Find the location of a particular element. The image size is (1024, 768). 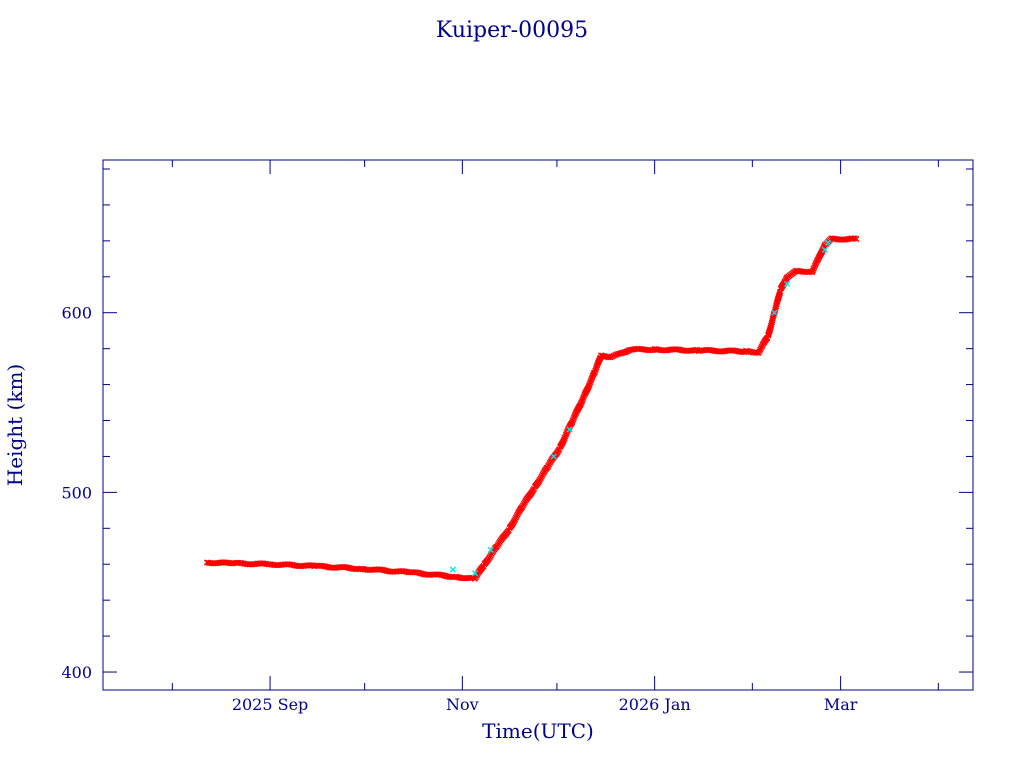

x-tick-label: 2025 Sep is located at coordinates (270, 704).